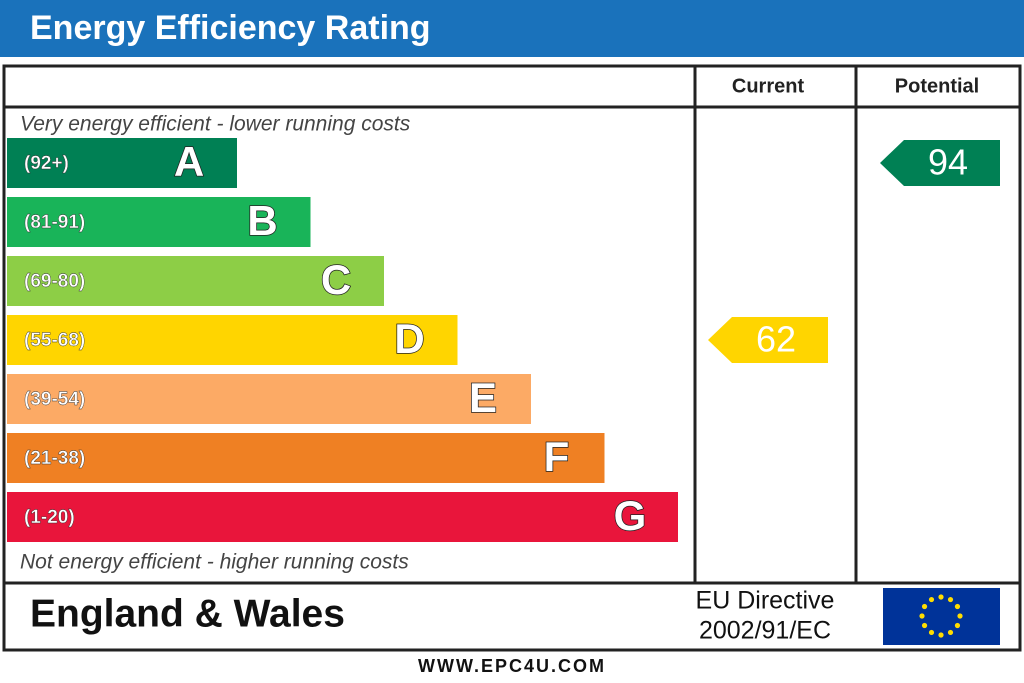  I want to click on eu-stars, so click(941, 616).